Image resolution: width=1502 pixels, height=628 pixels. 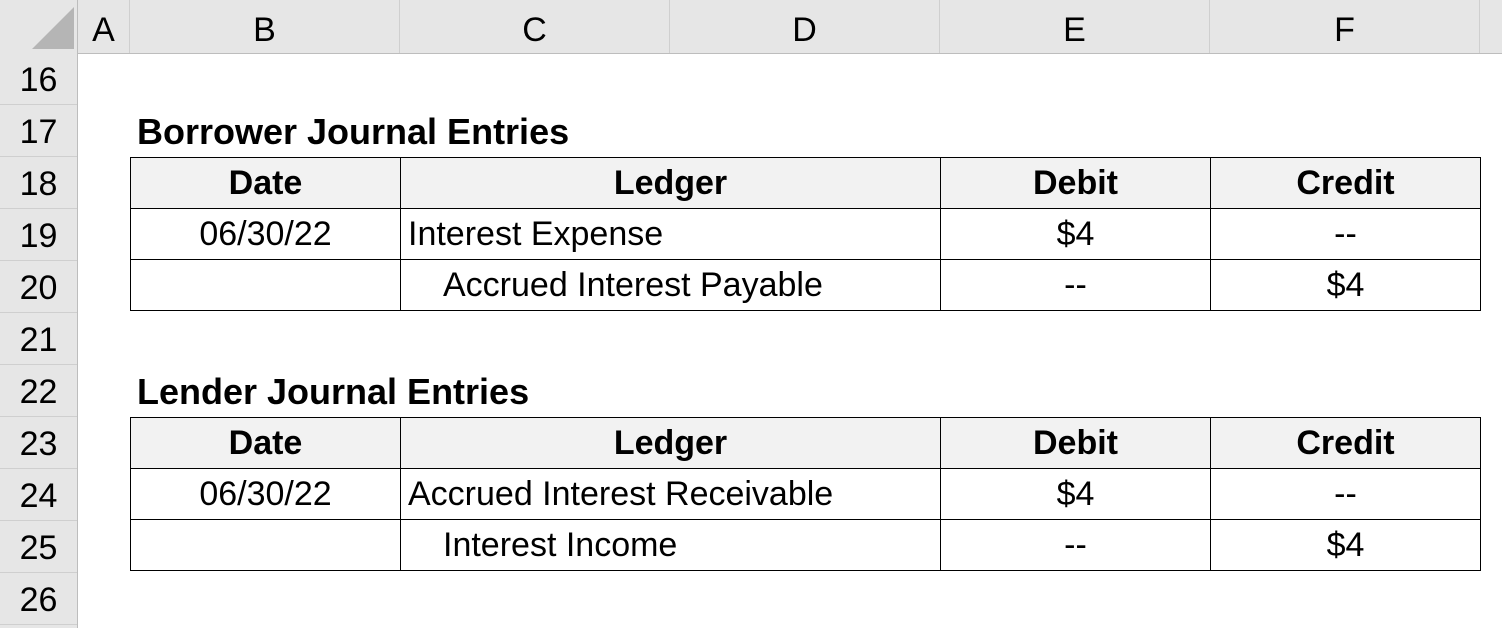 I want to click on table-row: Accrued Interest Payable -- $4, so click(x=805, y=285).